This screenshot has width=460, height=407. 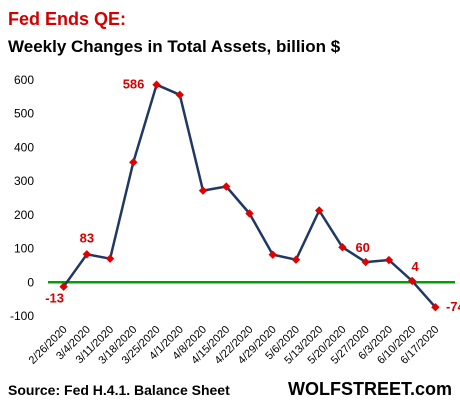 What do you see at coordinates (87, 237) in the screenshot?
I see `data-label: 83` at bounding box center [87, 237].